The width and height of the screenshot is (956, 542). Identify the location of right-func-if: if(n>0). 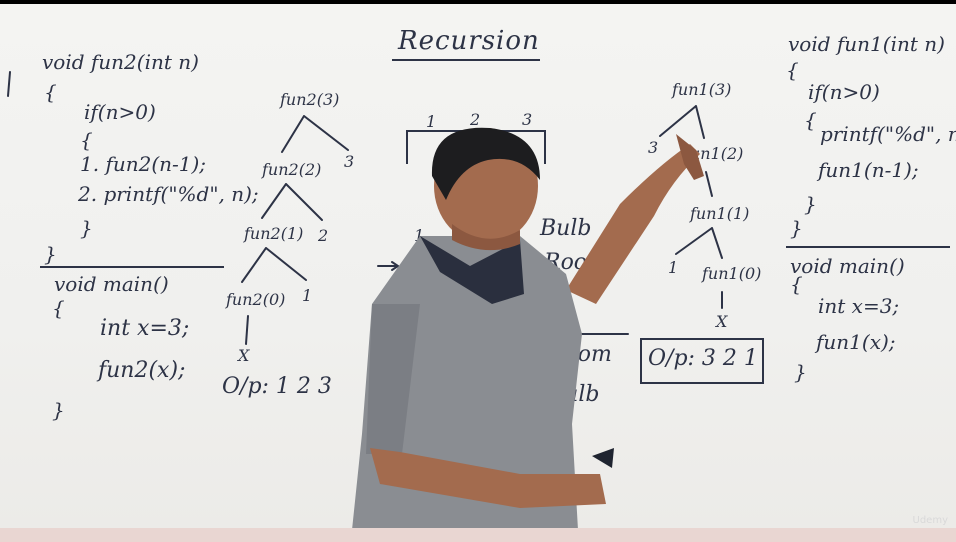
(844, 92).